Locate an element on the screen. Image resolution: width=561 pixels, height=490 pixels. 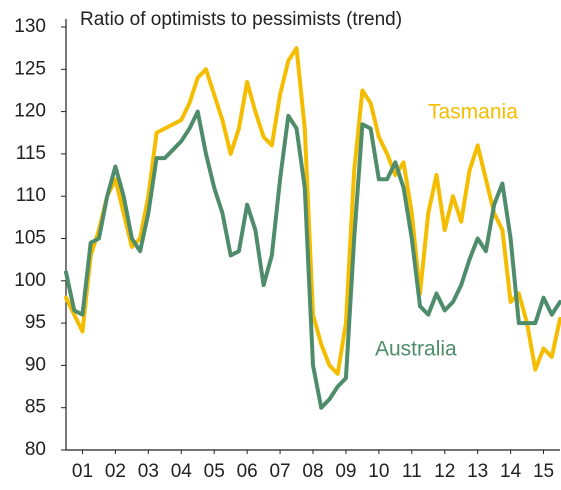
x-tick-label: 07 is located at coordinates (279, 471).